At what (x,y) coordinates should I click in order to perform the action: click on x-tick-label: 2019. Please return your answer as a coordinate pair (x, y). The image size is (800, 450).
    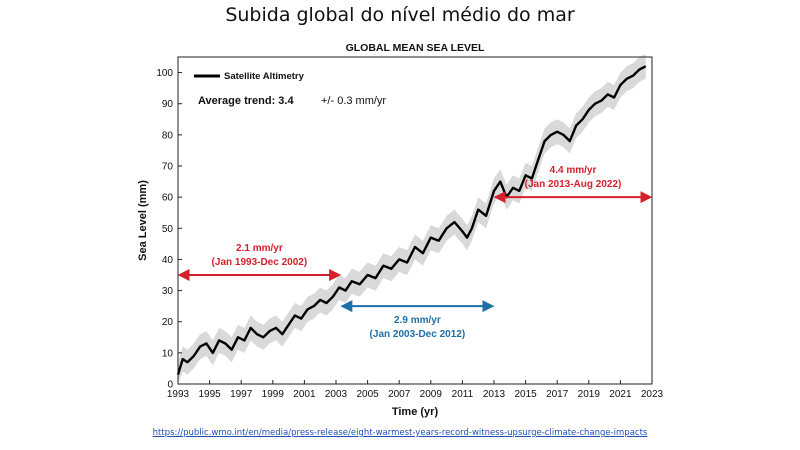
    Looking at the image, I should click on (589, 394).